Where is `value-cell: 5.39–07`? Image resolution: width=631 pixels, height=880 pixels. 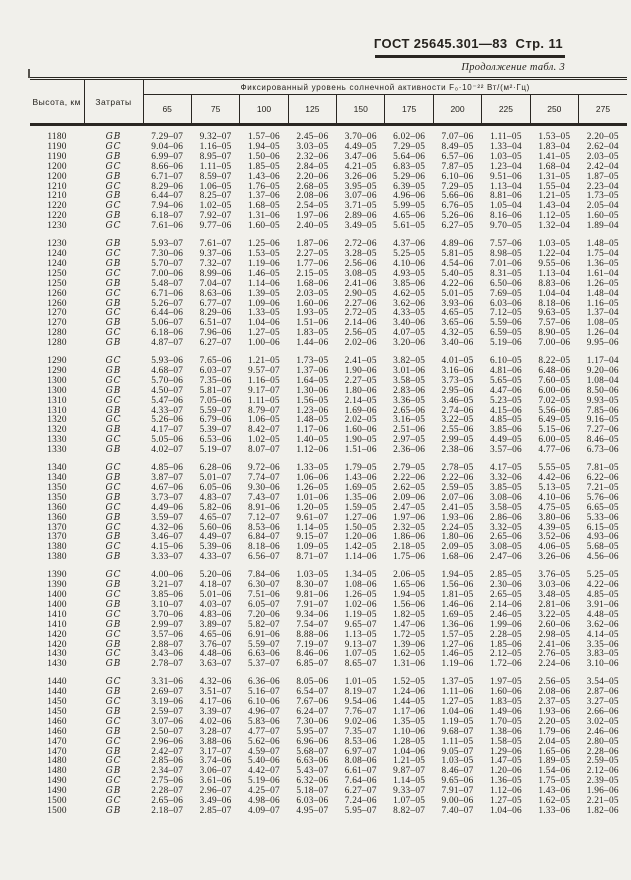 value-cell: 5.39–07 is located at coordinates (215, 430).